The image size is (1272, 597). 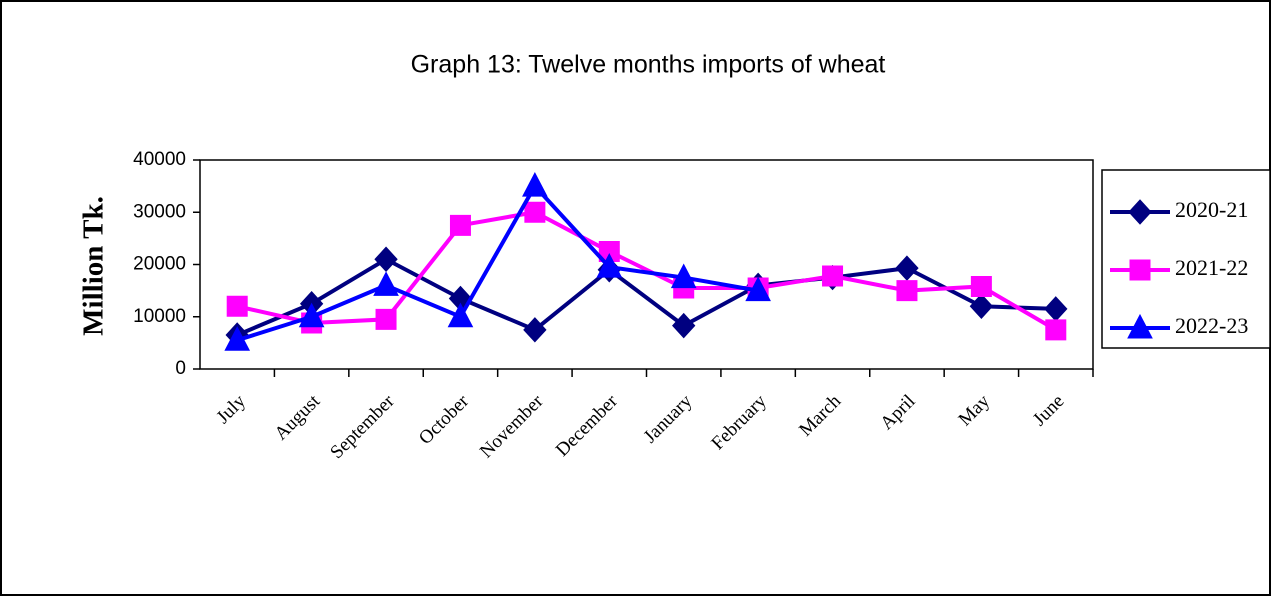 What do you see at coordinates (159, 211) in the screenshot?
I see `y-tick-label: 30000` at bounding box center [159, 211].